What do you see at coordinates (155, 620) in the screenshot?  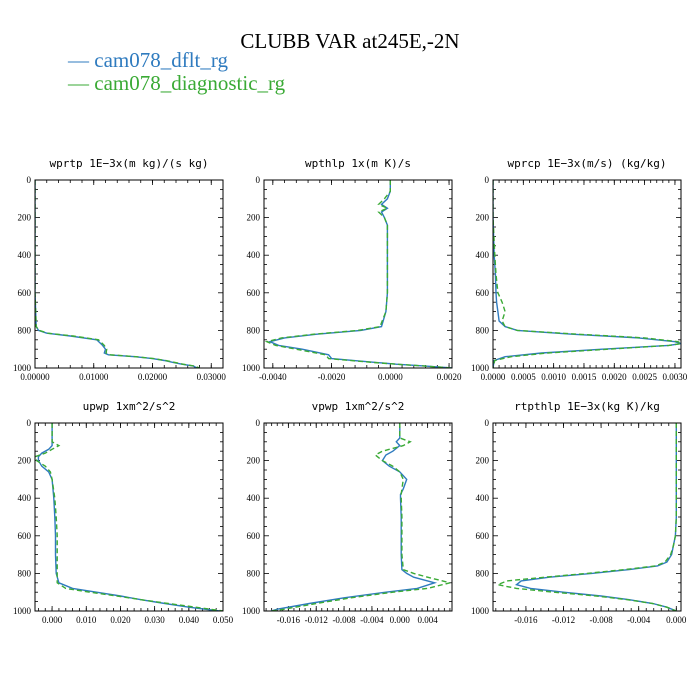 I see `x-tick-label: 0.030` at bounding box center [155, 620].